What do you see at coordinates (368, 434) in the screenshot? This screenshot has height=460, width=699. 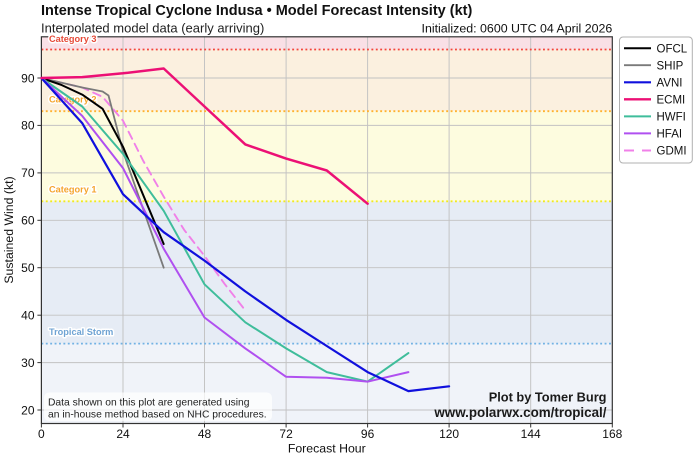 I see `svg-text: 96` at bounding box center [368, 434].